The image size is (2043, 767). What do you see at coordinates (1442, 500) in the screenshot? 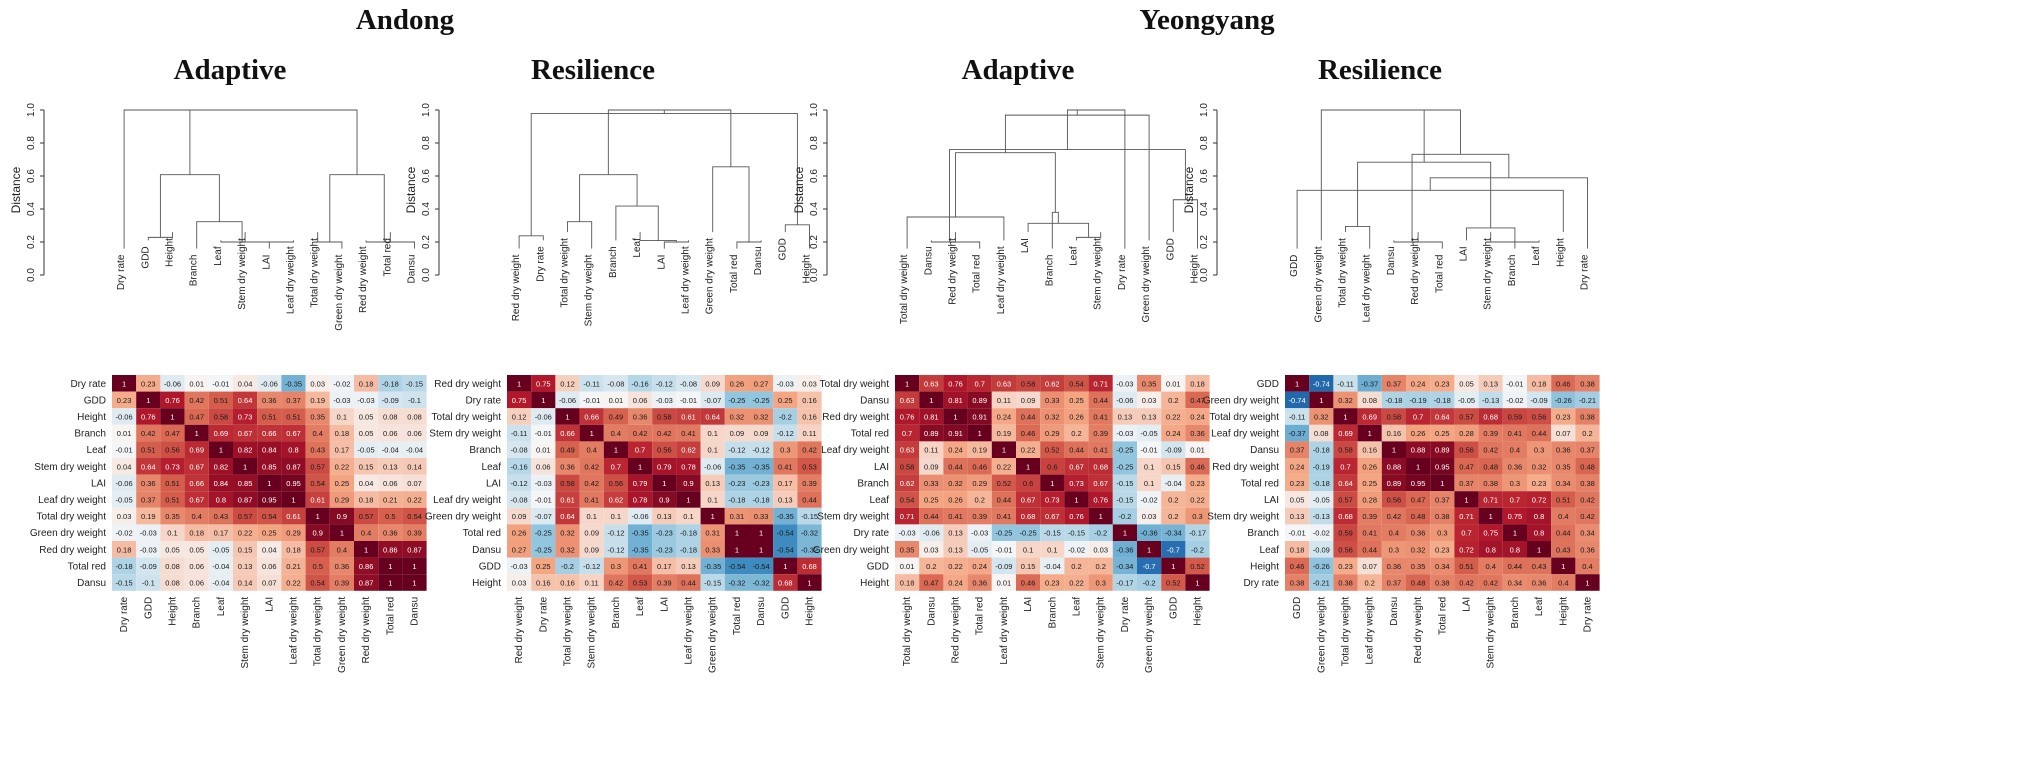
I see `heatmap-cell-label: 0.37` at bounding box center [1442, 500].